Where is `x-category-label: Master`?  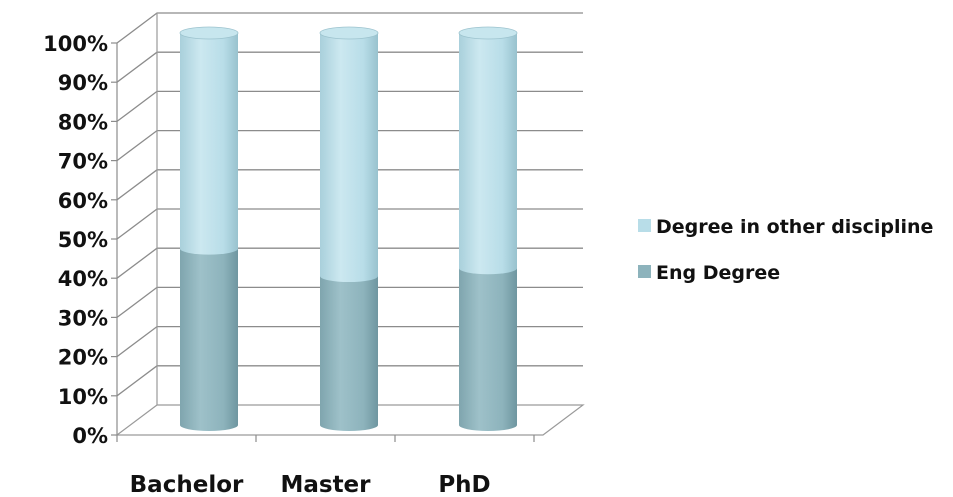
x-category-label: Master is located at coordinates (325, 484).